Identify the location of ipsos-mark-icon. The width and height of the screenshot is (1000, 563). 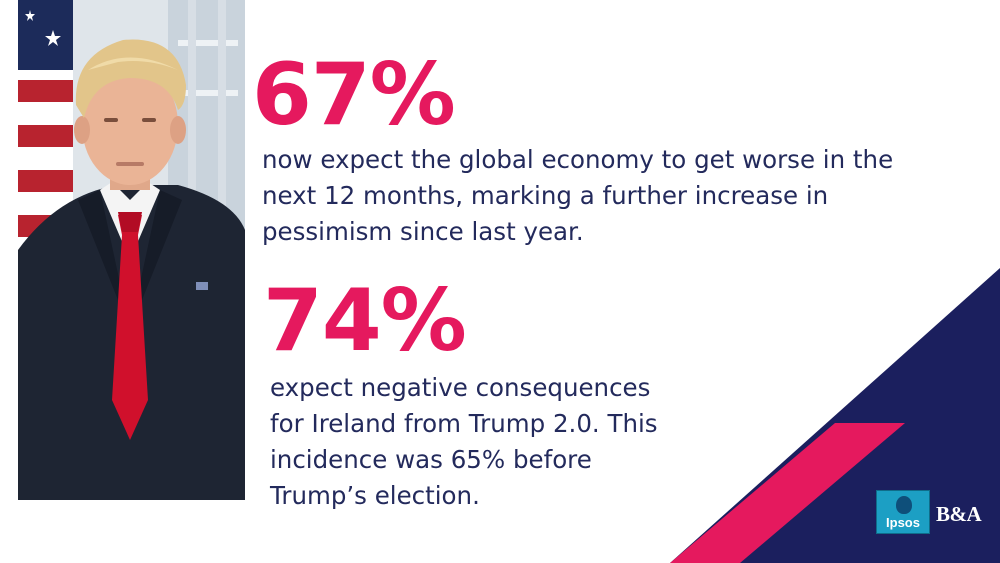
(904, 505).